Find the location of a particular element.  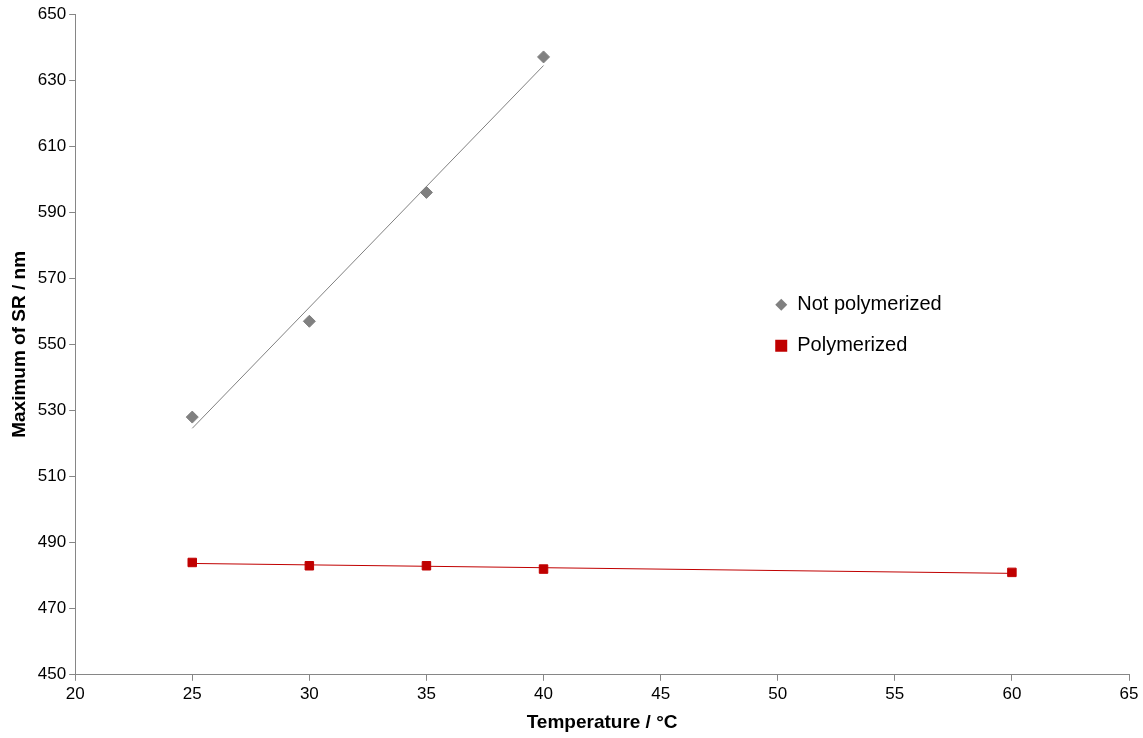

x-tick-label: 20 is located at coordinates (75, 693).